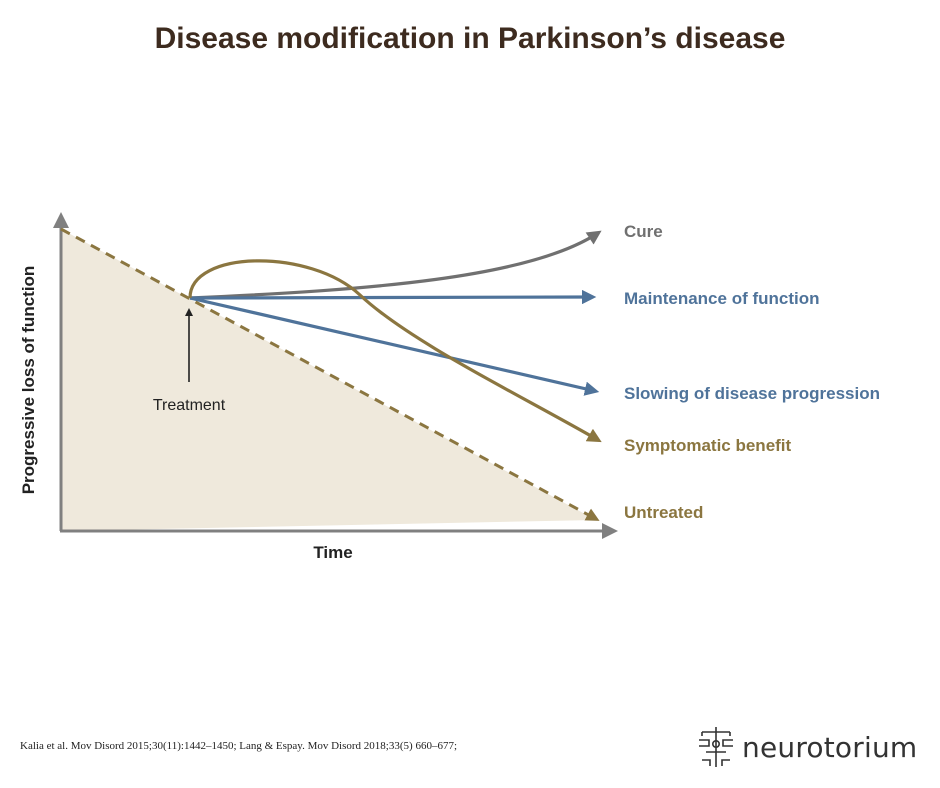  Describe the element at coordinates (393, 297) in the screenshot. I see `maintenance-line` at that location.